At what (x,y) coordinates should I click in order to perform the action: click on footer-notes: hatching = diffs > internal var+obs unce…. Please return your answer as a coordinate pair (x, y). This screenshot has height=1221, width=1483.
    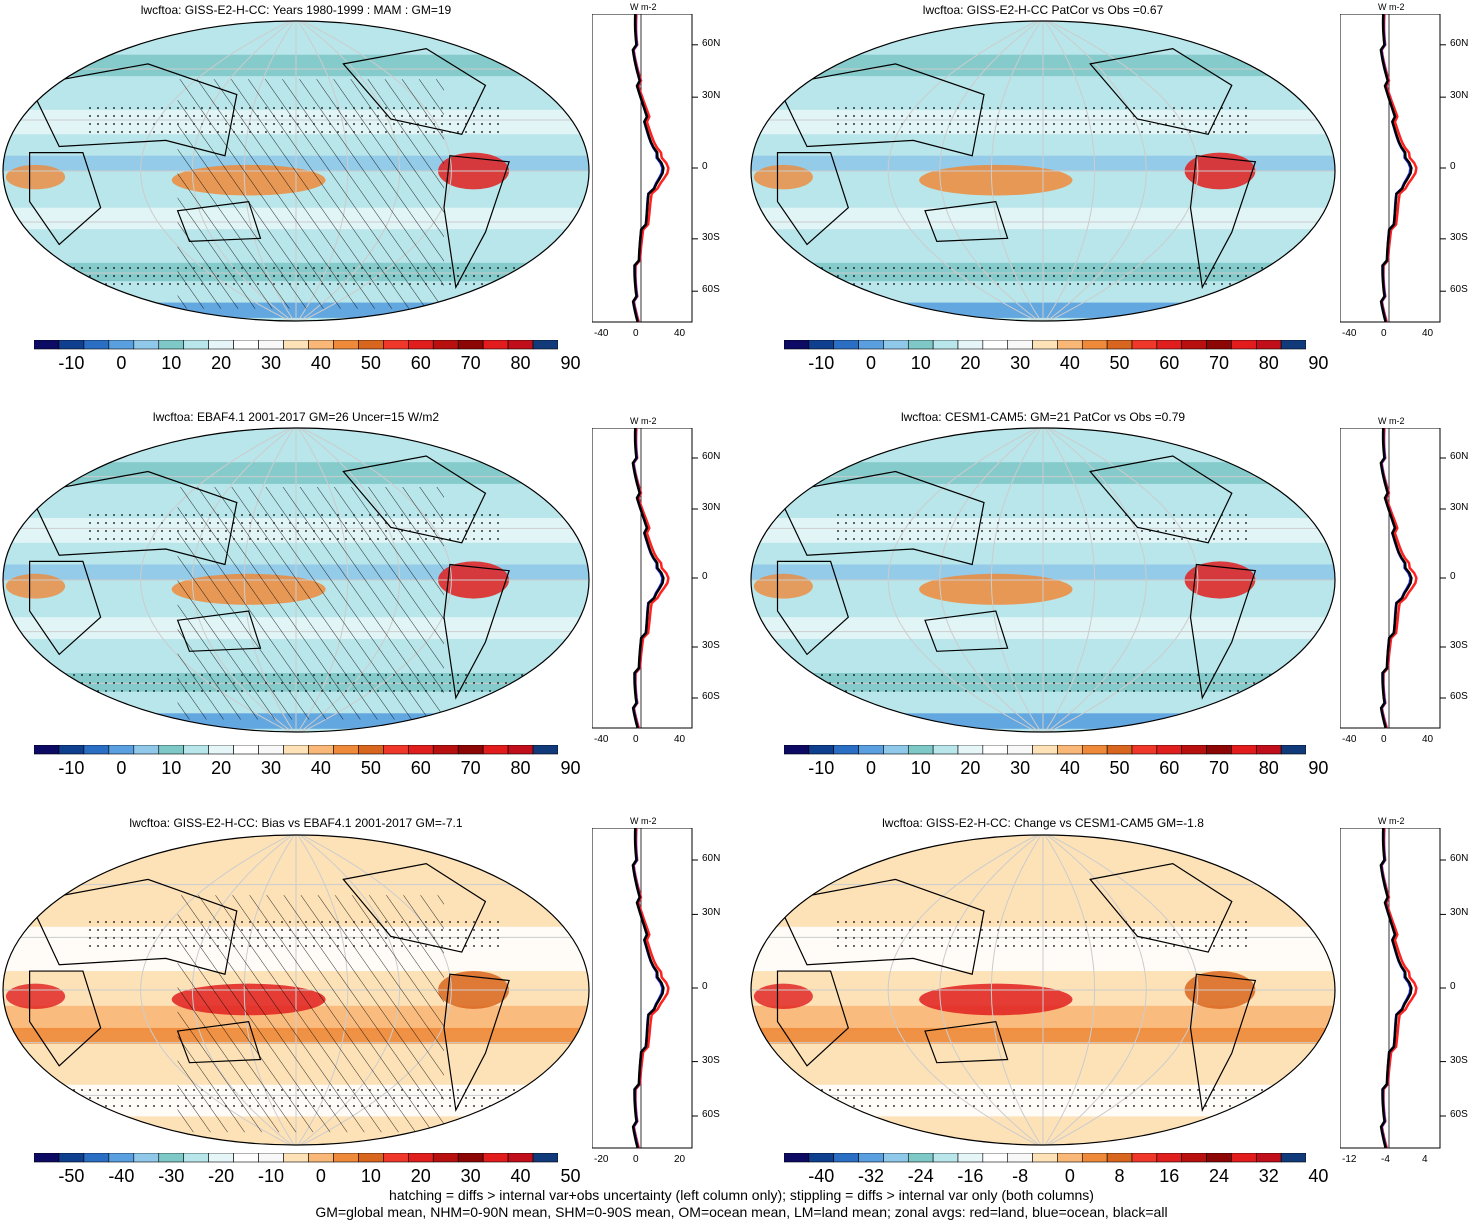
    Looking at the image, I should click on (741, 1204).